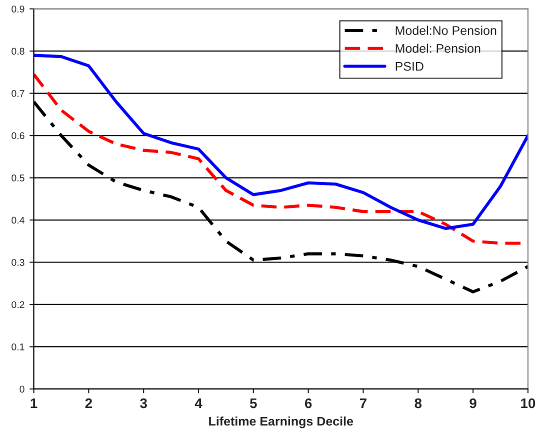  I want to click on y-tick-label: 0.2, so click(18, 304).